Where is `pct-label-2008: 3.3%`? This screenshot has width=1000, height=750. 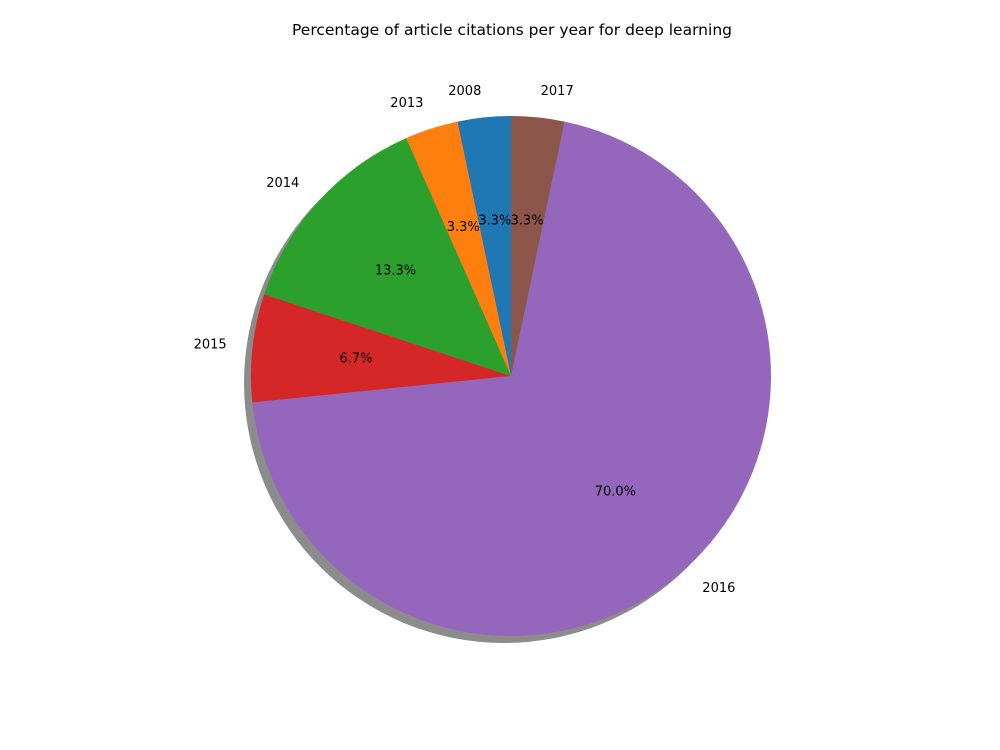
pct-label-2008: 3.3% is located at coordinates (494, 220).